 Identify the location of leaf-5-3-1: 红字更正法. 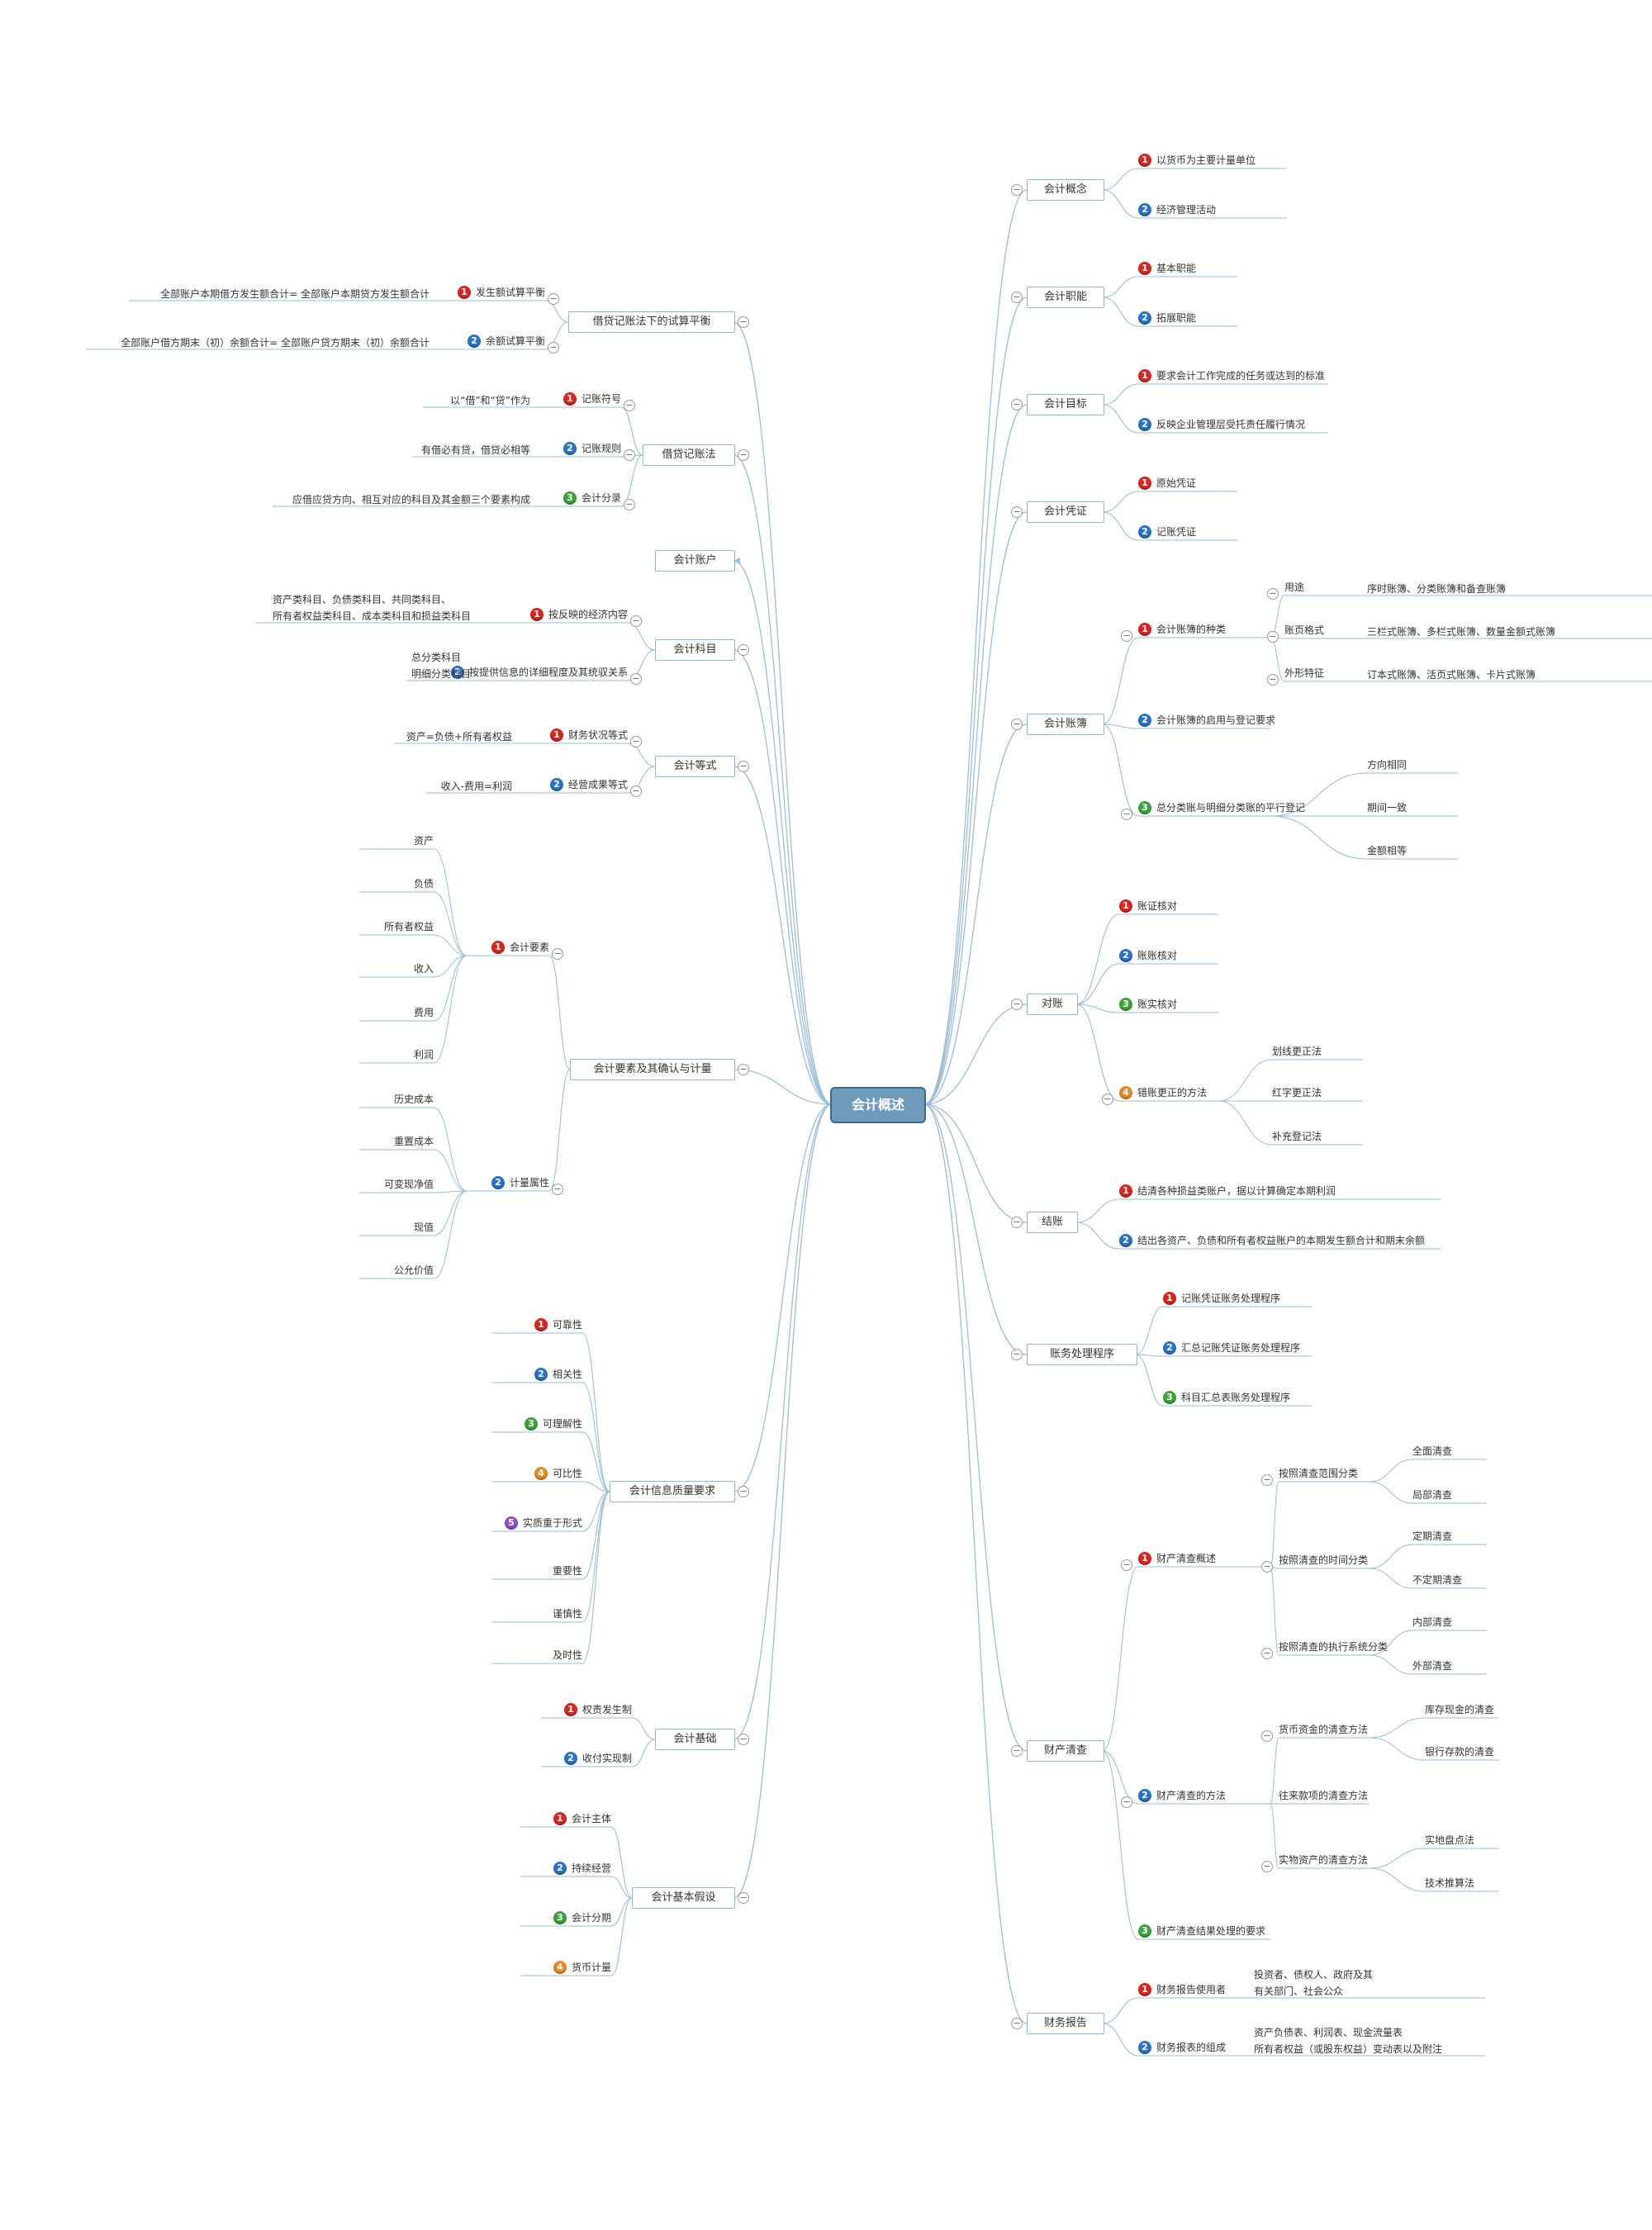
(1297, 1092).